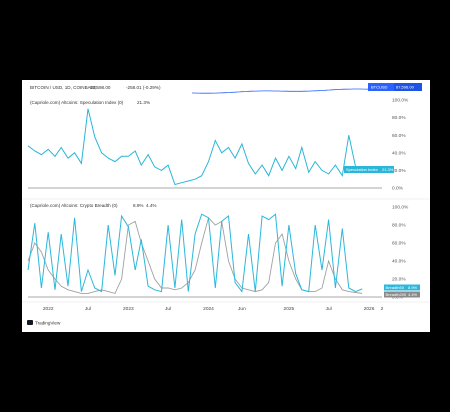  I want to click on breadth-title-value-50: 8.9%, so click(138, 205).